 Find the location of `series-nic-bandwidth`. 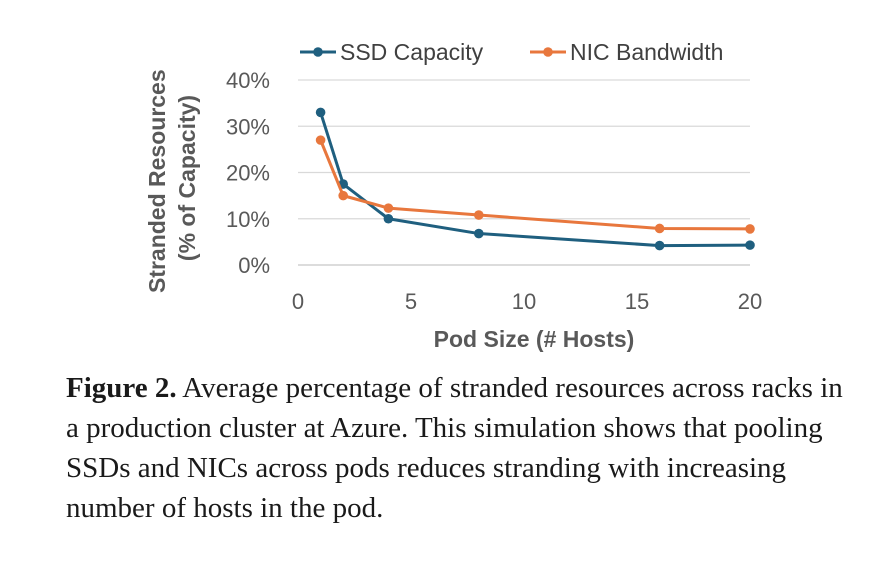

series-nic-bandwidth is located at coordinates (535, 184).